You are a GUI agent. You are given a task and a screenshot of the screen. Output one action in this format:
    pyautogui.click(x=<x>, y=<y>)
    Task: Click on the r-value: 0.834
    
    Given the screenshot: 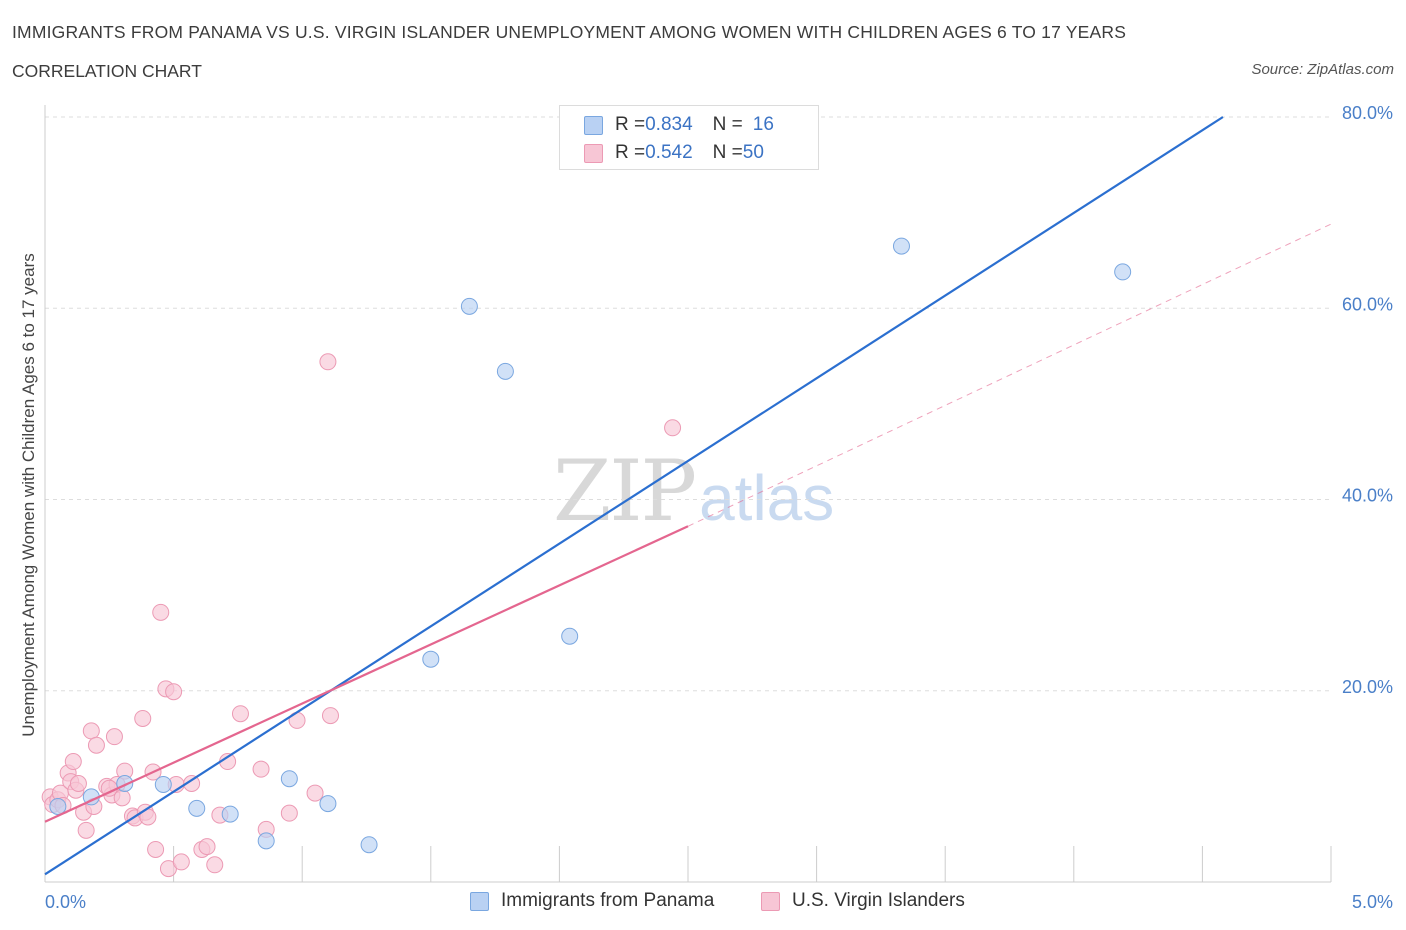 What is the action you would take?
    pyautogui.click(x=669, y=124)
    